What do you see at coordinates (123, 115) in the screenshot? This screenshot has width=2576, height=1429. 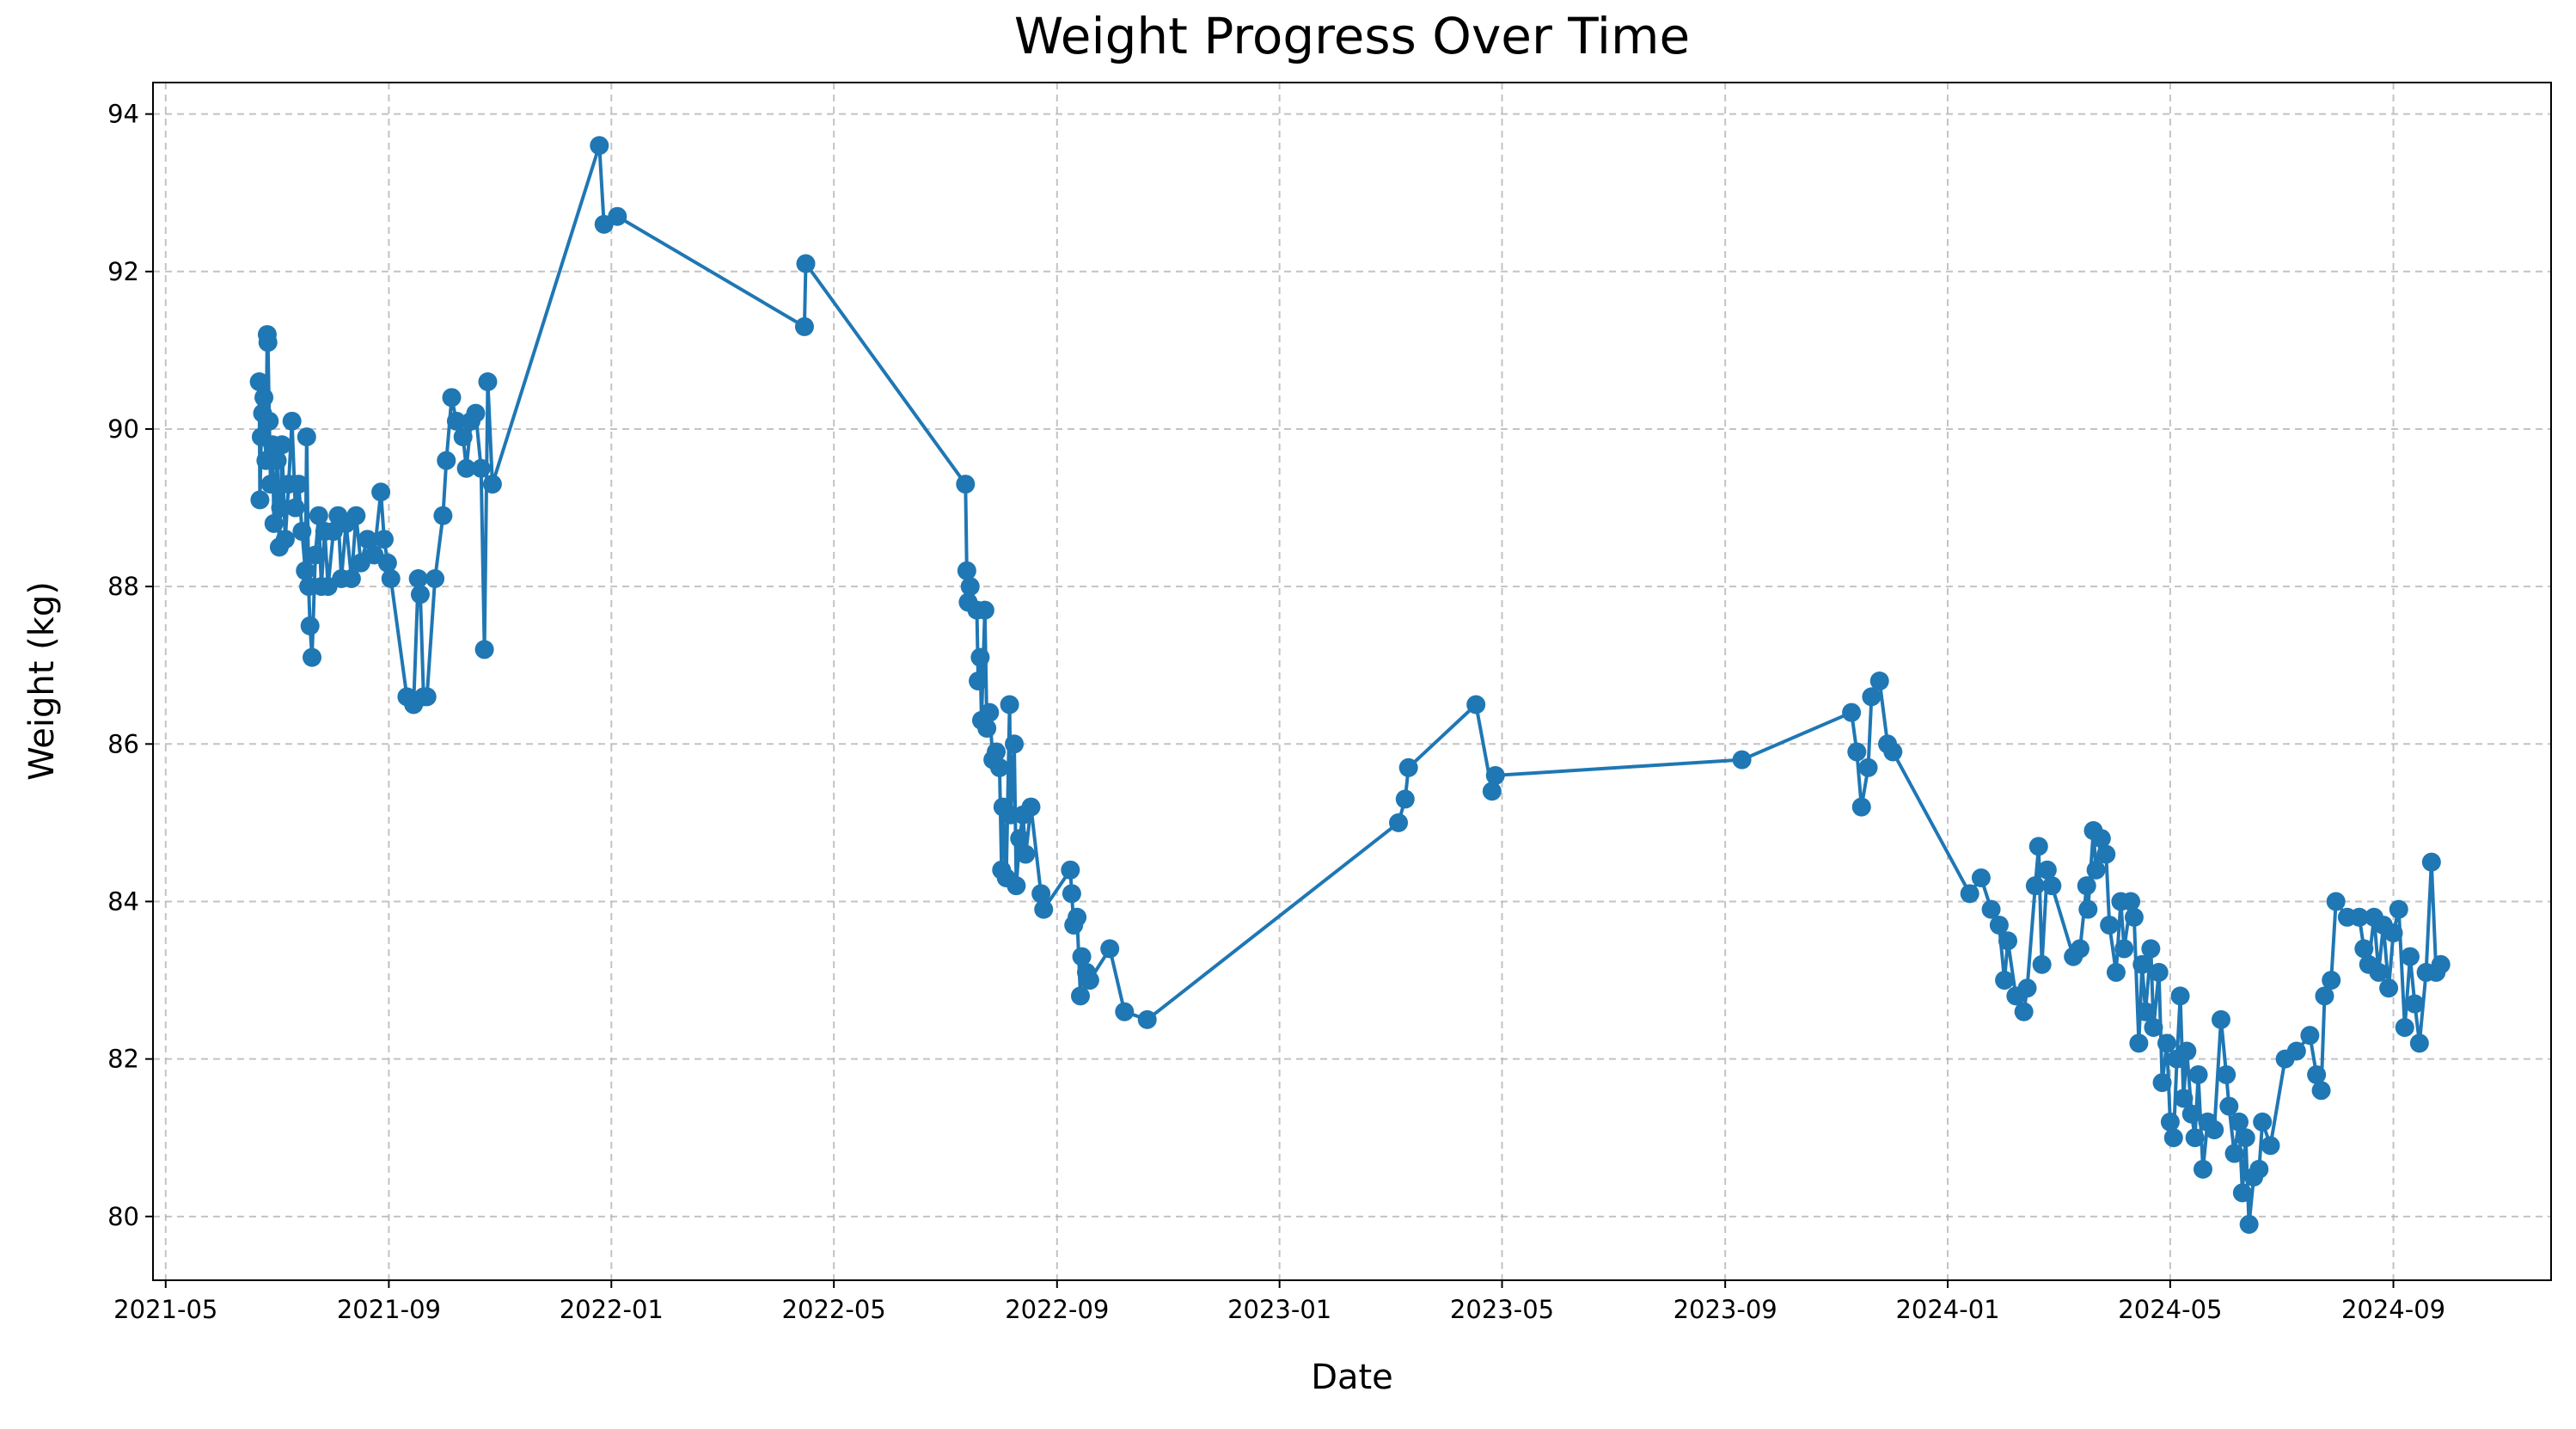 I see `y-tick-label: 94` at bounding box center [123, 115].